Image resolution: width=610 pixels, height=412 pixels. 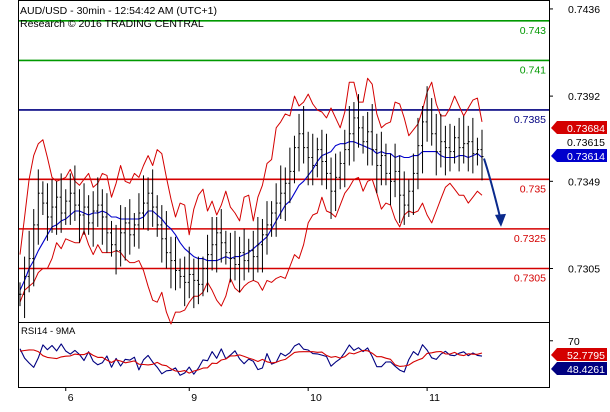 I want to click on level-label-0.7385: 0.7385, so click(x=530, y=120).